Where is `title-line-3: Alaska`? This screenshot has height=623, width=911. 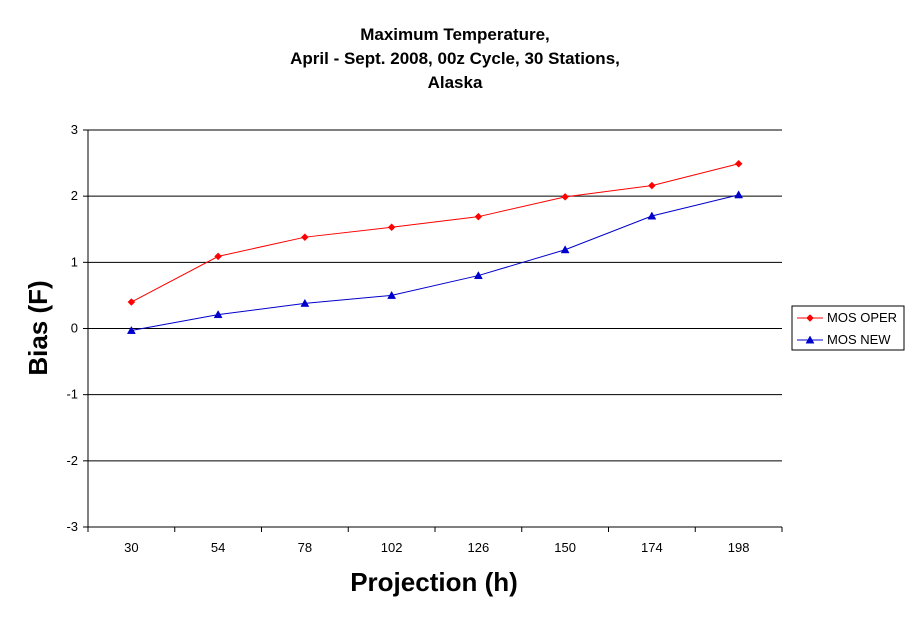 title-line-3: Alaska is located at coordinates (455, 82).